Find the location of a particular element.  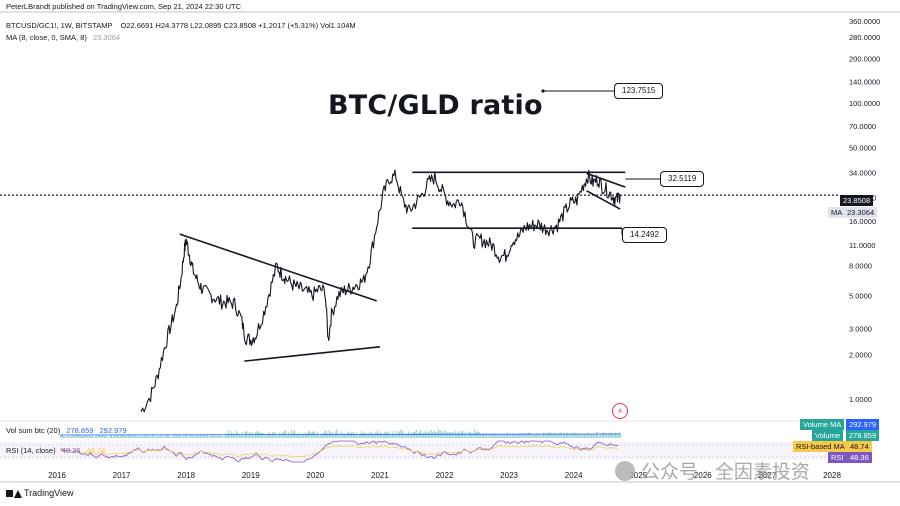

rsi-tag-value: 48.36 is located at coordinates (859, 457).